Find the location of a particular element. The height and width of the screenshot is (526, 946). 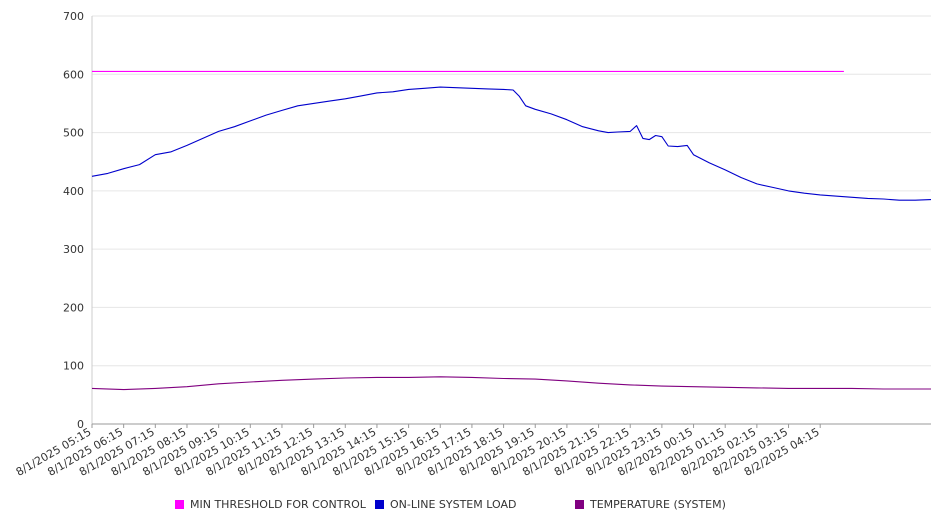

legend-item-min-threshold: MIN THRESHOLD FOR CONTROL is located at coordinates (270, 504).